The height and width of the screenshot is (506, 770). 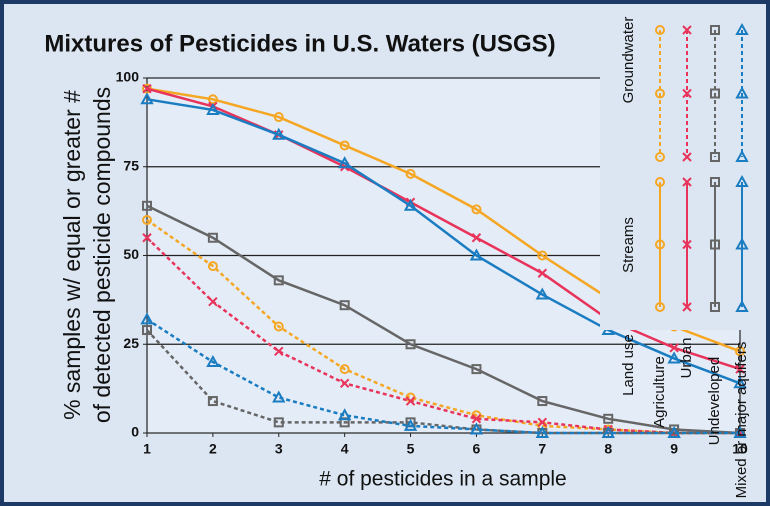 I want to click on x-tick-label: 1, so click(x=147, y=449).